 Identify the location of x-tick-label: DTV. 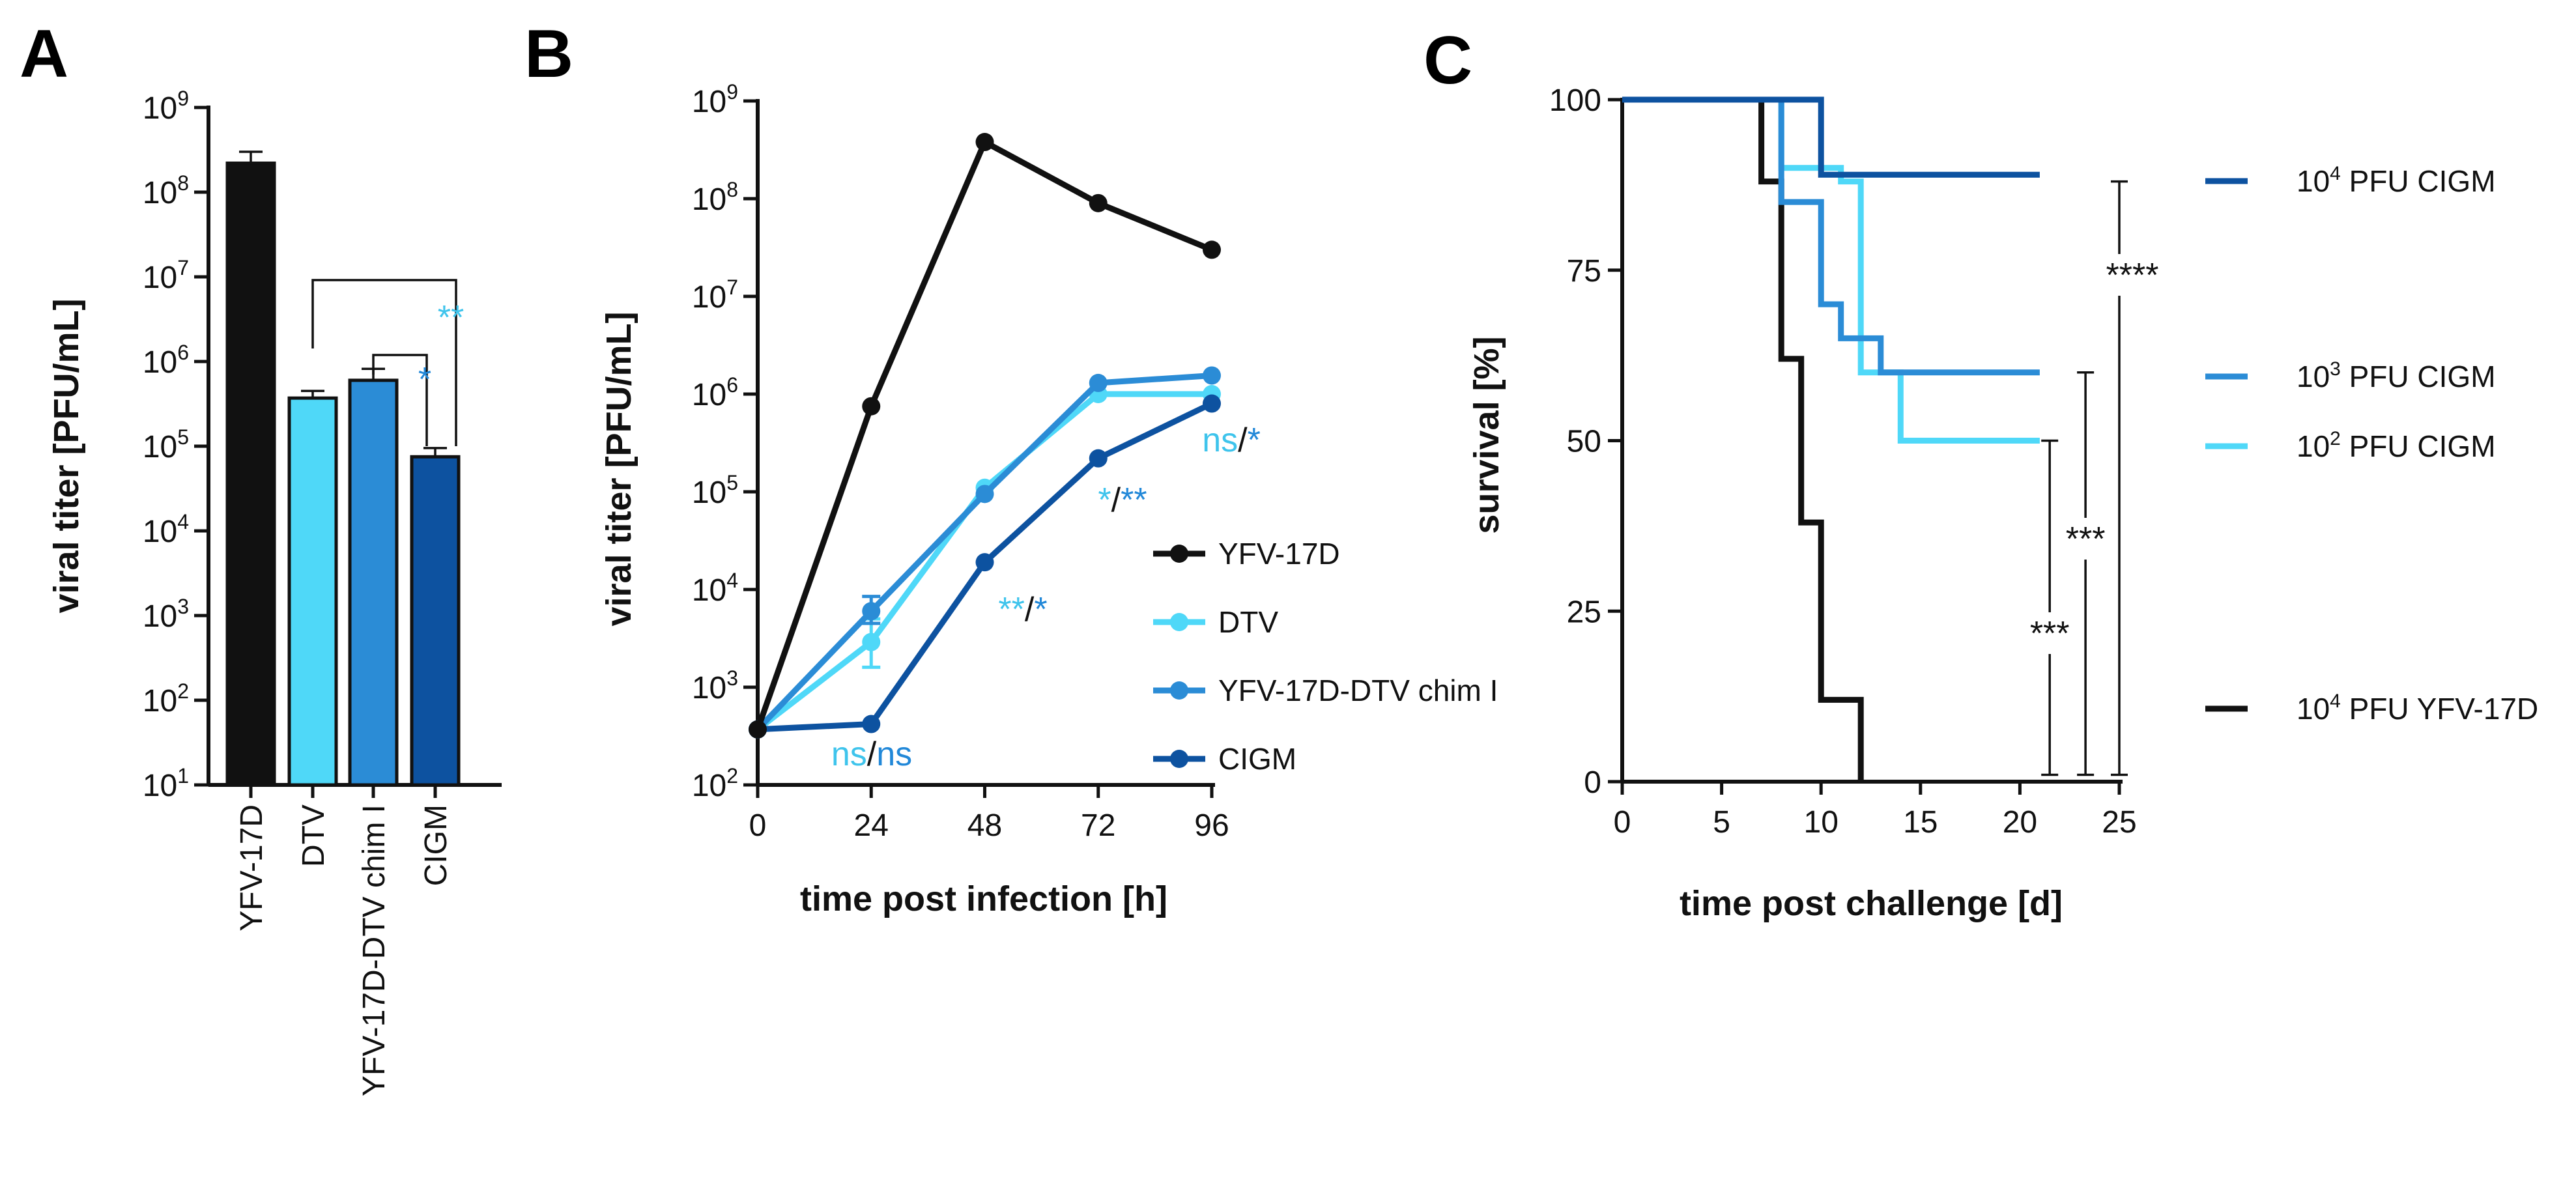
(313, 835).